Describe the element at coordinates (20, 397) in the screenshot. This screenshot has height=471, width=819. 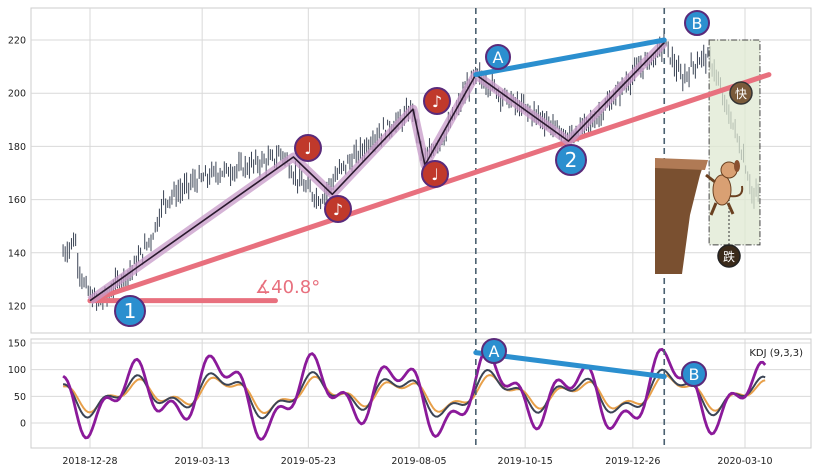
I see `kdj-y-tick: 50` at that location.